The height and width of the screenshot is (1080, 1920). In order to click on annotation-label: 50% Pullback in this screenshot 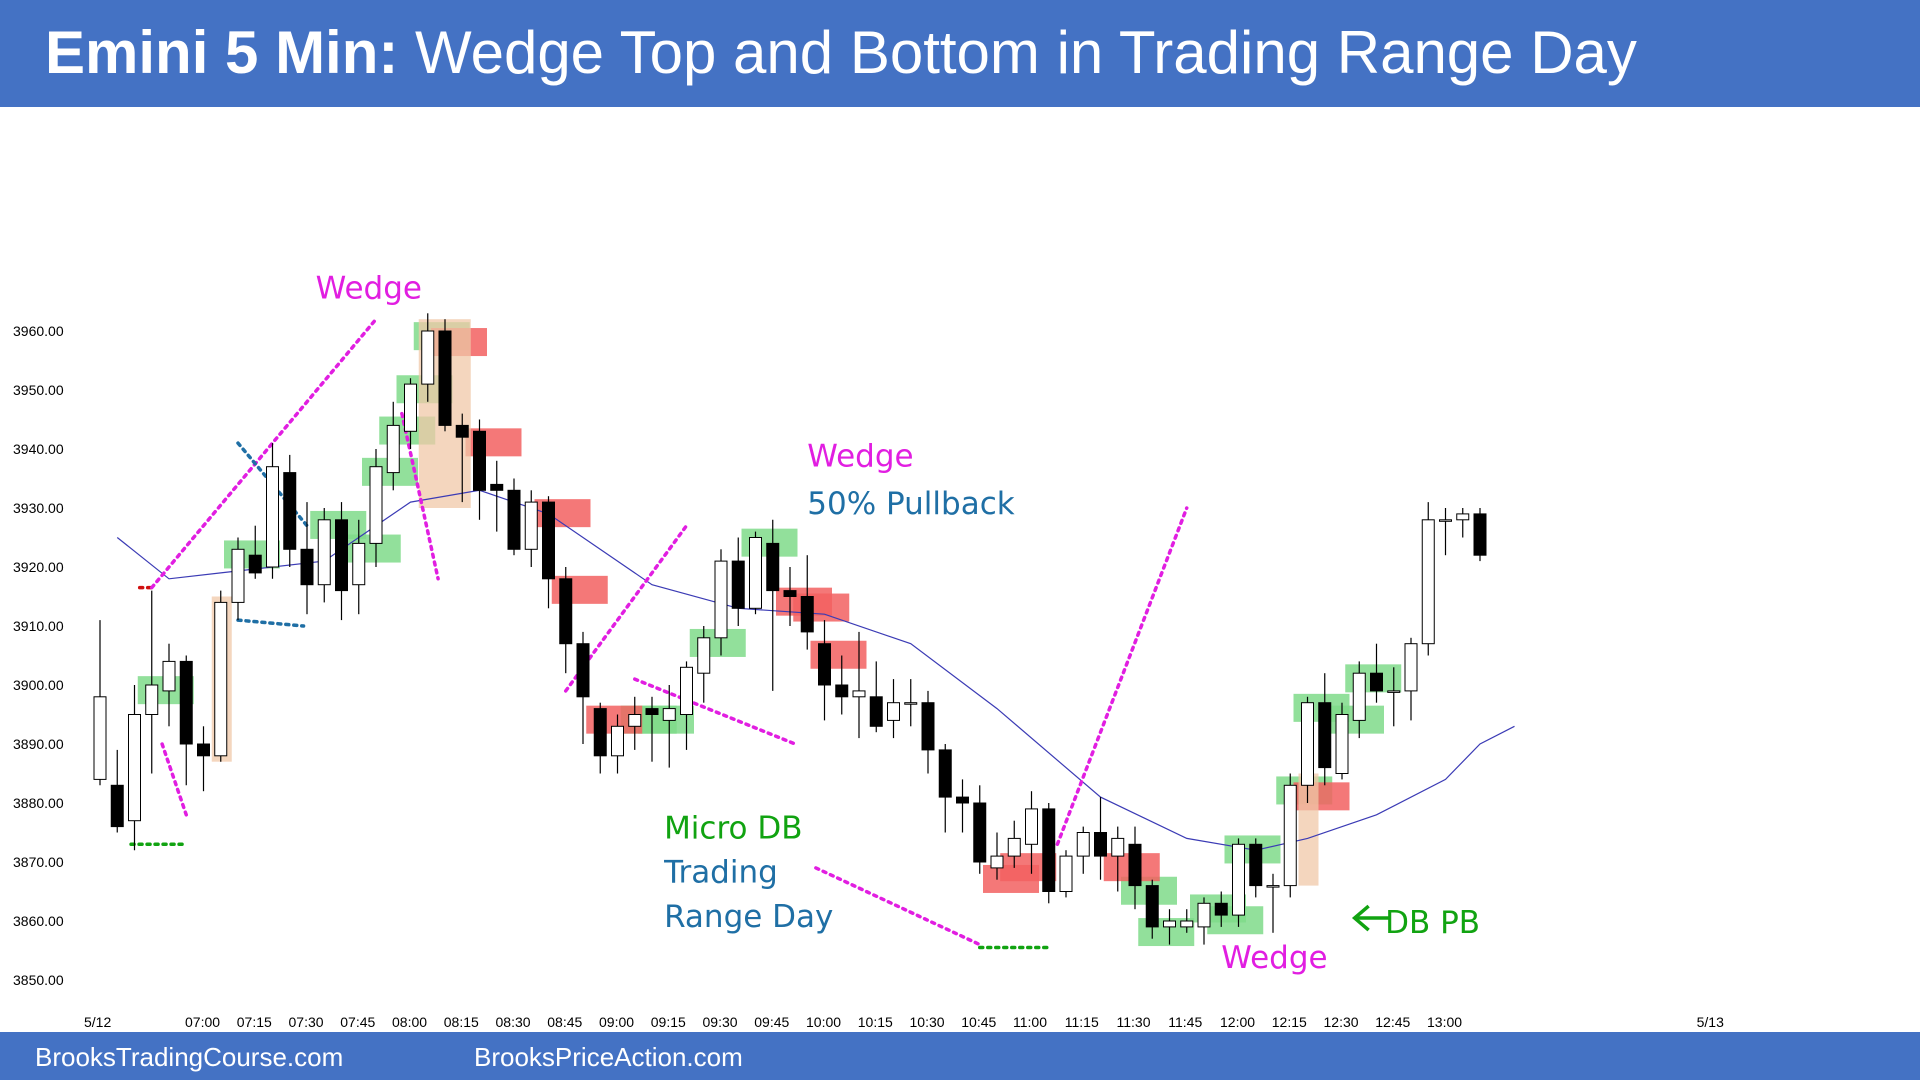, I will do `click(910, 504)`.